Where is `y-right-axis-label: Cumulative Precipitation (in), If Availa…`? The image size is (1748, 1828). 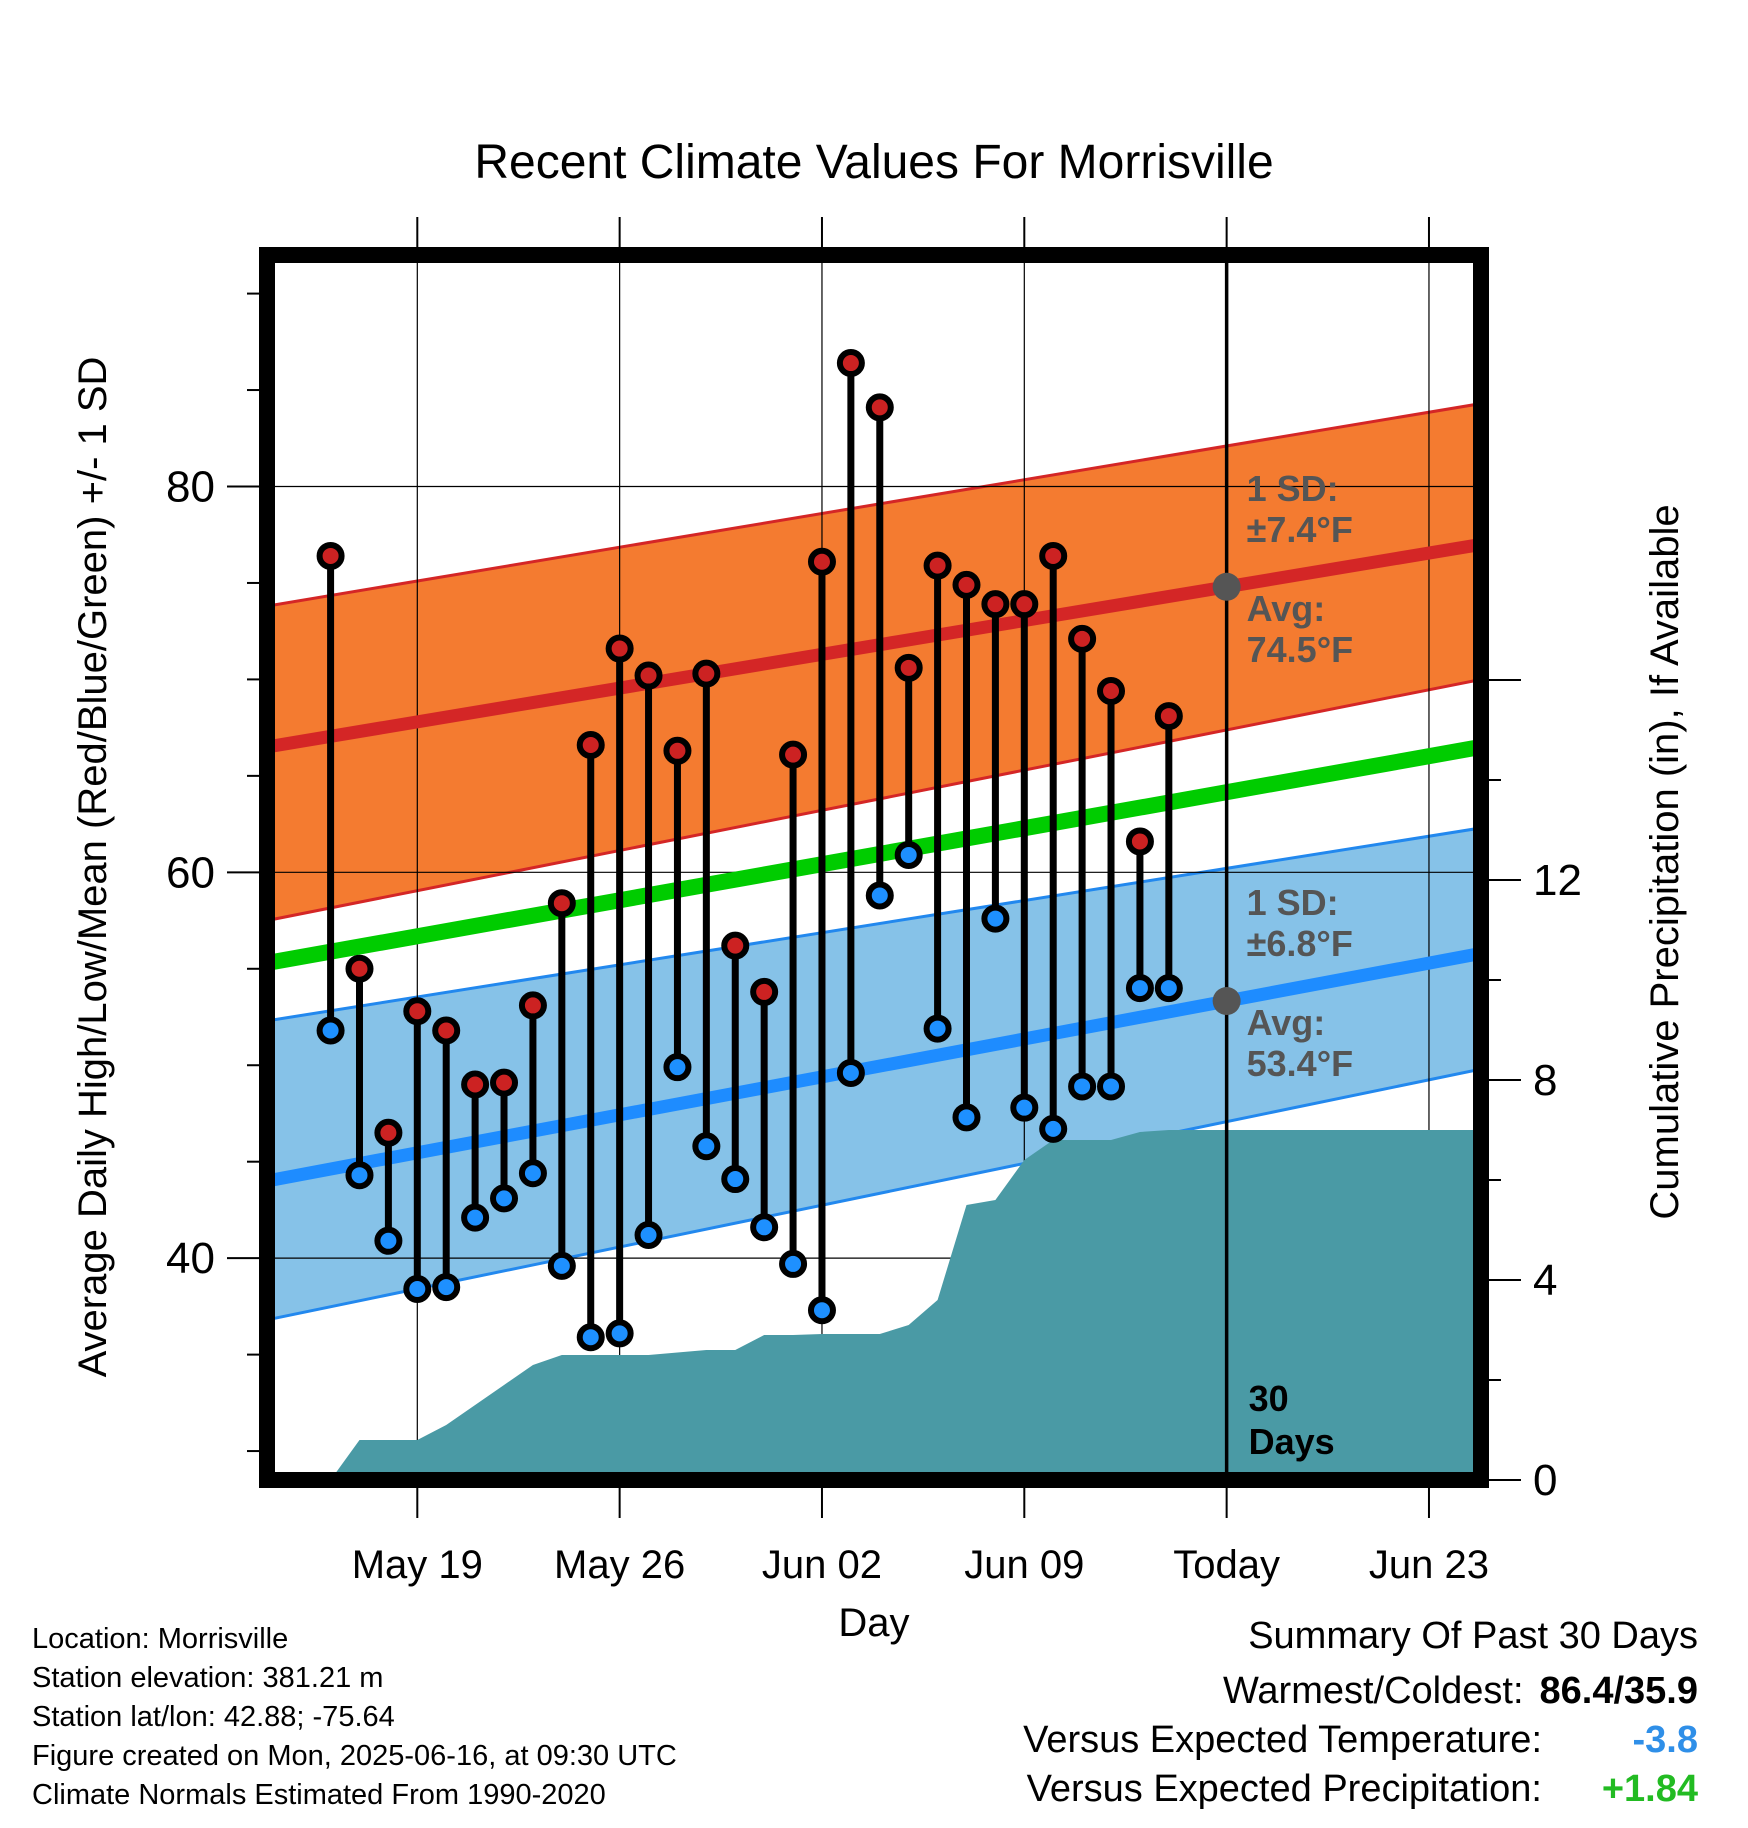 y-right-axis-label: Cumulative Precipitation (in), If Availa… is located at coordinates (1665, 861).